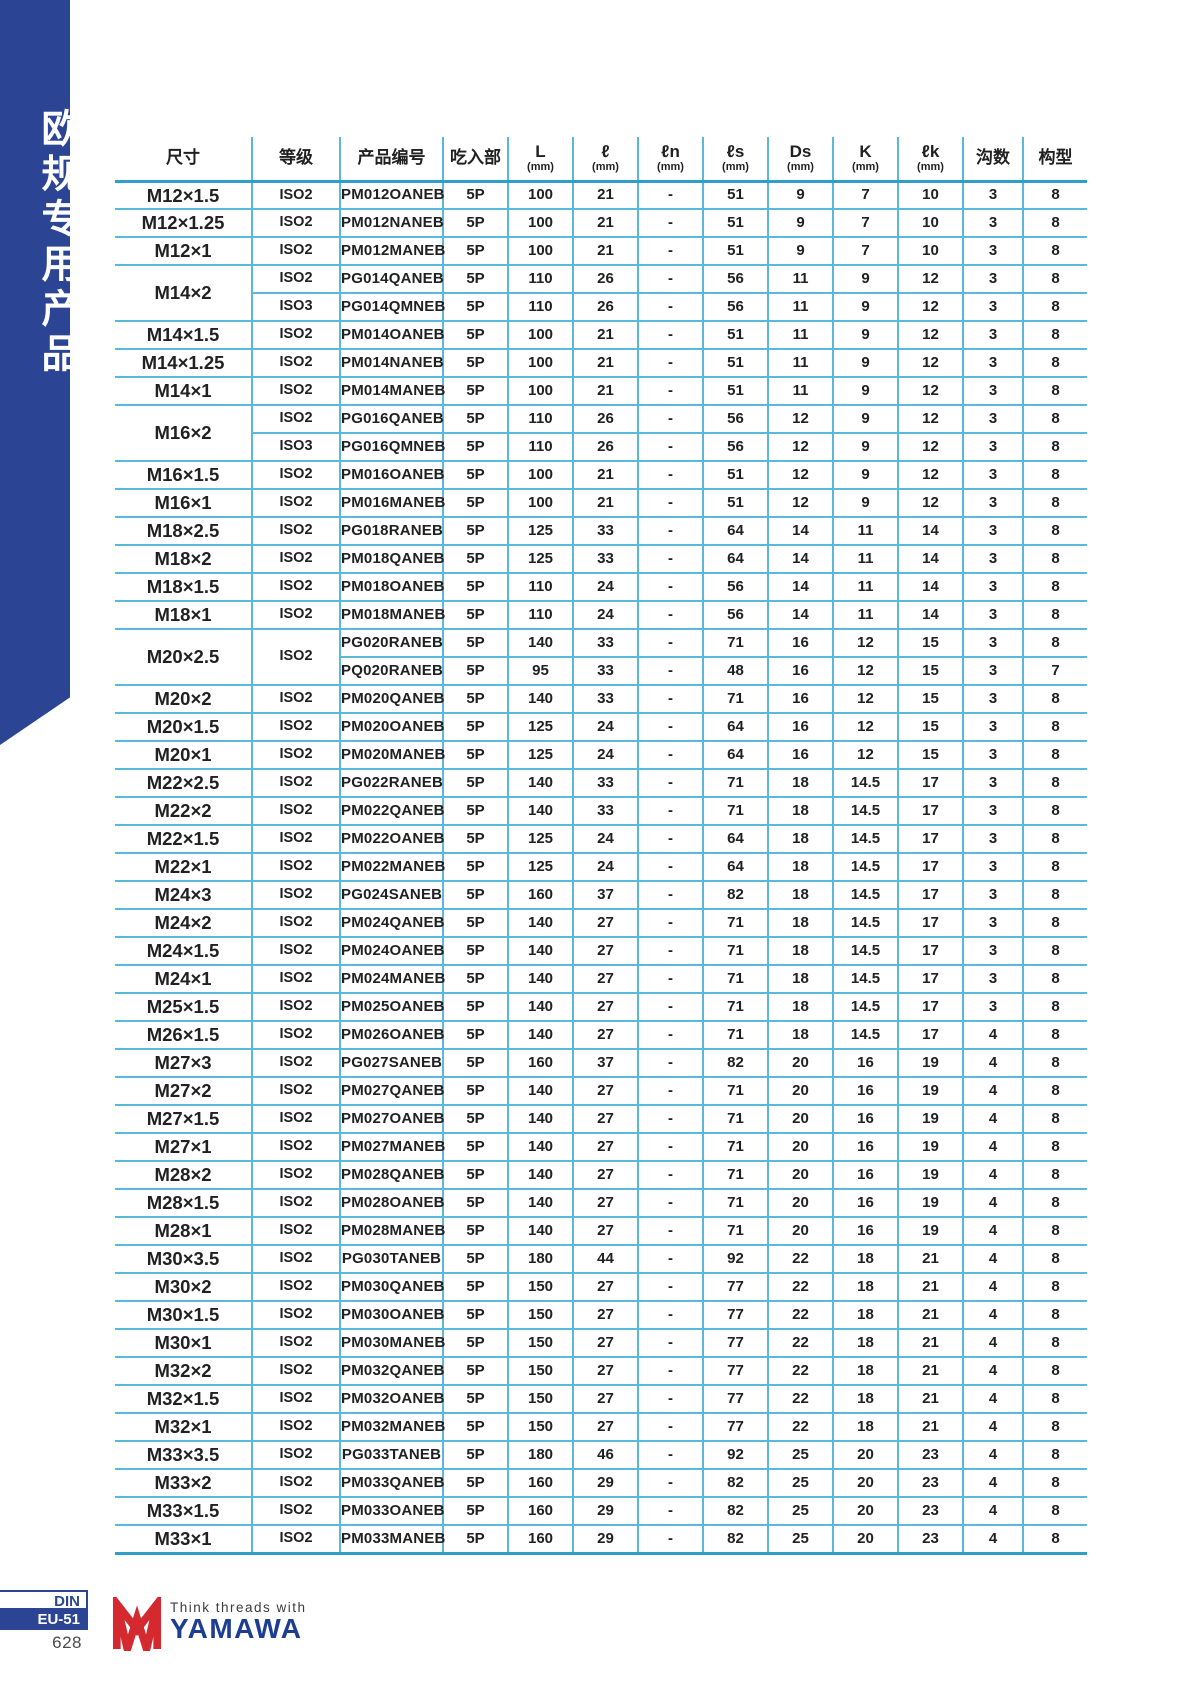 This screenshot has width=1200, height=1698. I want to click on value-cell: 64, so click(735, 727).